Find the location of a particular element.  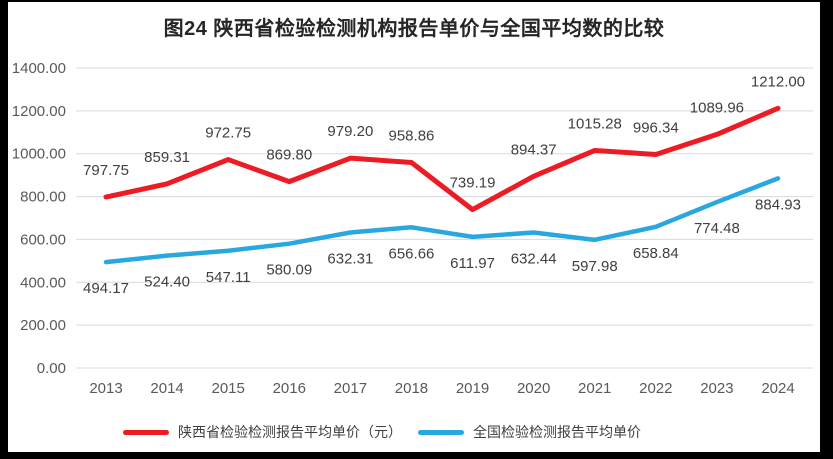

legend-item-shaanxi: 陕西省检验检测报告平均单价（元） is located at coordinates (262, 432).